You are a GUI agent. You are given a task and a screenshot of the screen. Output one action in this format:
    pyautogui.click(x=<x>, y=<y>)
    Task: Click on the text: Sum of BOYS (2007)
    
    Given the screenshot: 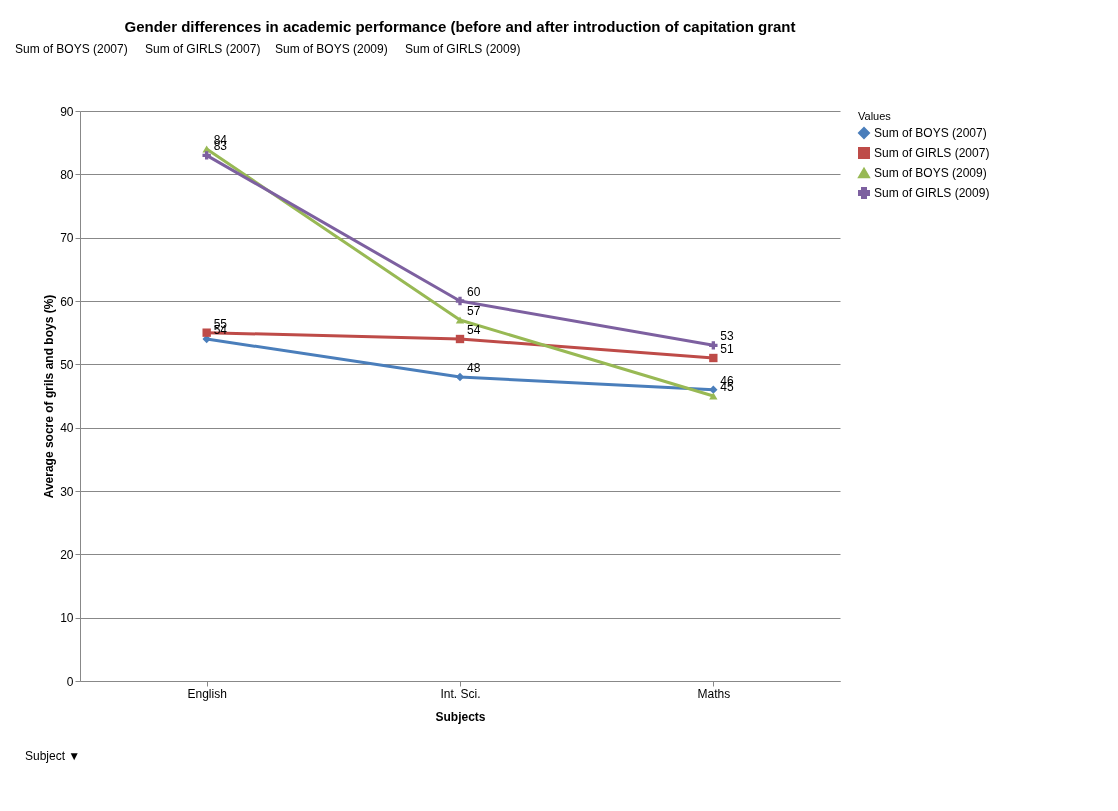 What is the action you would take?
    pyautogui.click(x=71, y=49)
    